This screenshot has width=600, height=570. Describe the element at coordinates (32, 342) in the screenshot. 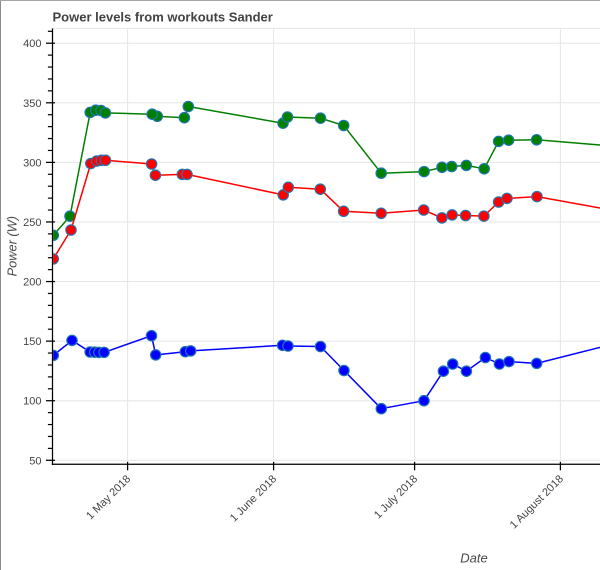

I see `svg-text: 150` at that location.